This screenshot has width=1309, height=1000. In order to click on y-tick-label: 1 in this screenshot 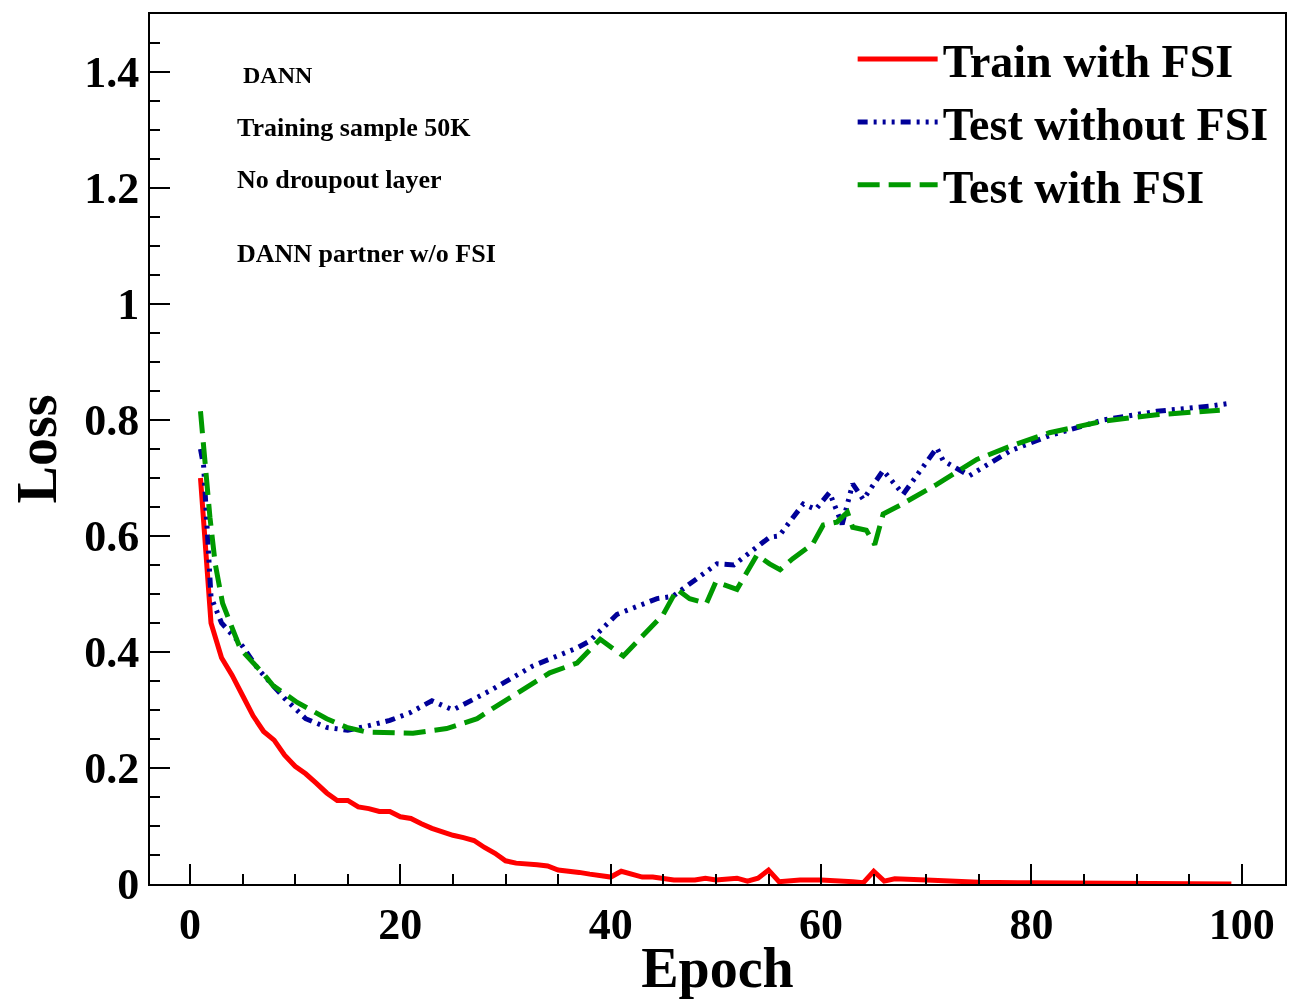, I will do `click(128, 305)`.